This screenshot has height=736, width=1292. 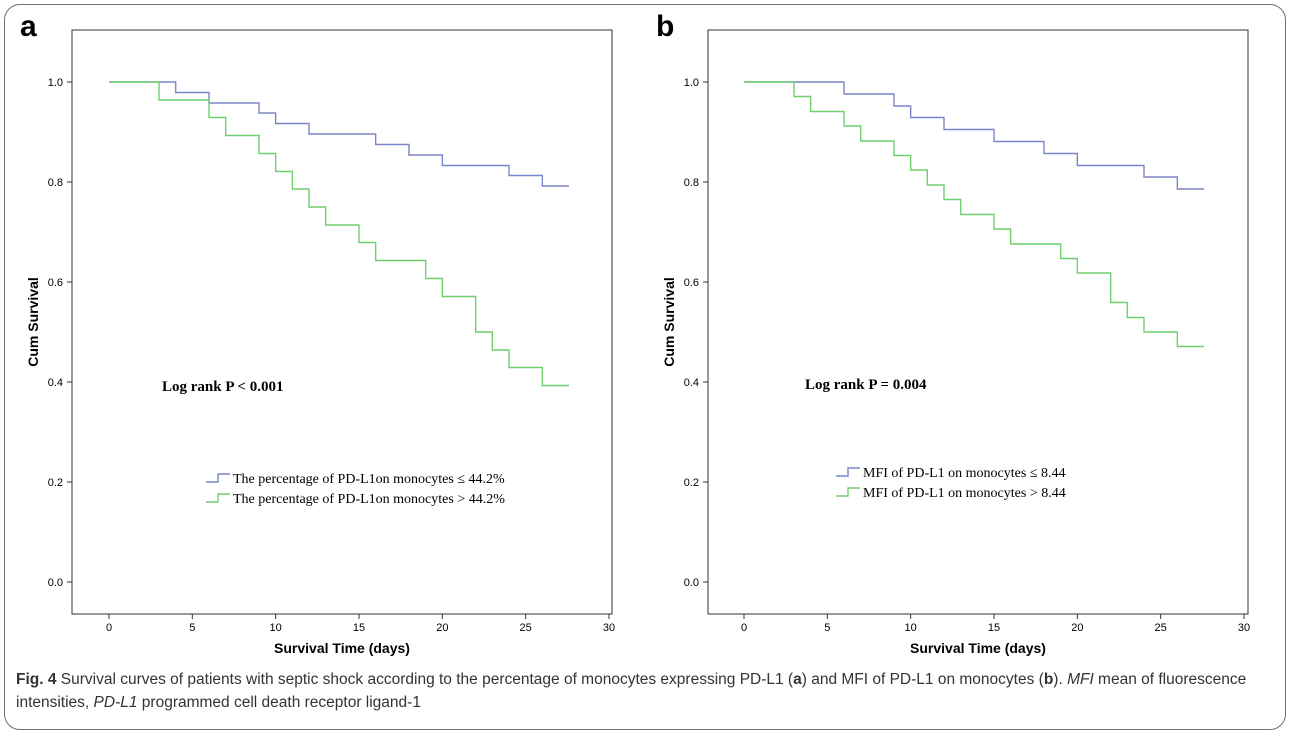 What do you see at coordinates (1080, 679) in the screenshot?
I see `caption-part: MFI` at bounding box center [1080, 679].